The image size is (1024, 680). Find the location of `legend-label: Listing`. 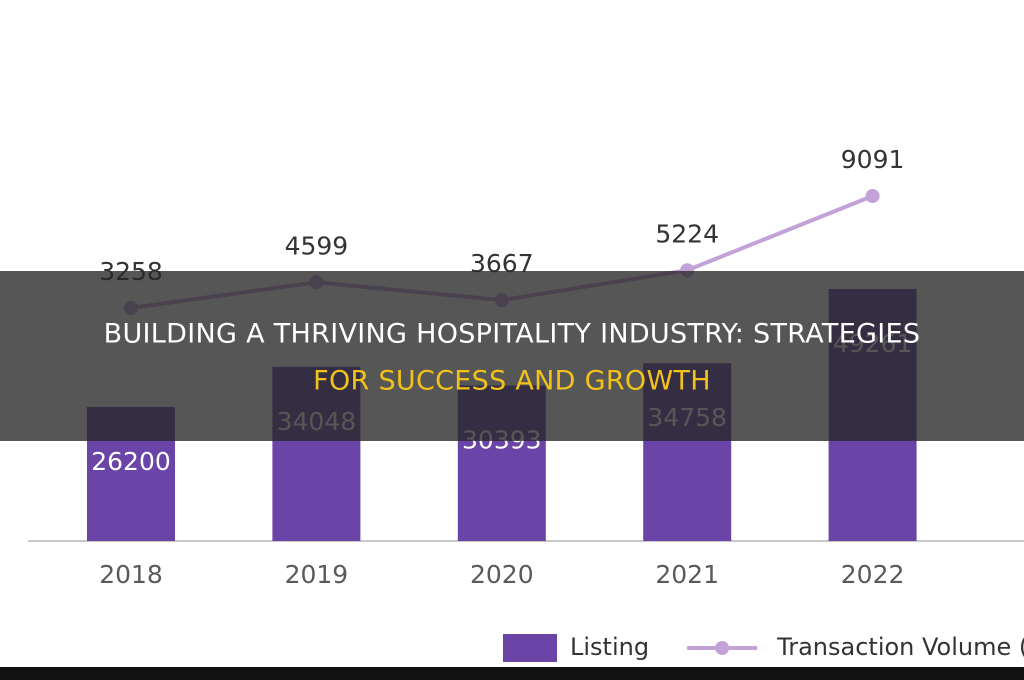

legend-label: Listing is located at coordinates (609, 647).